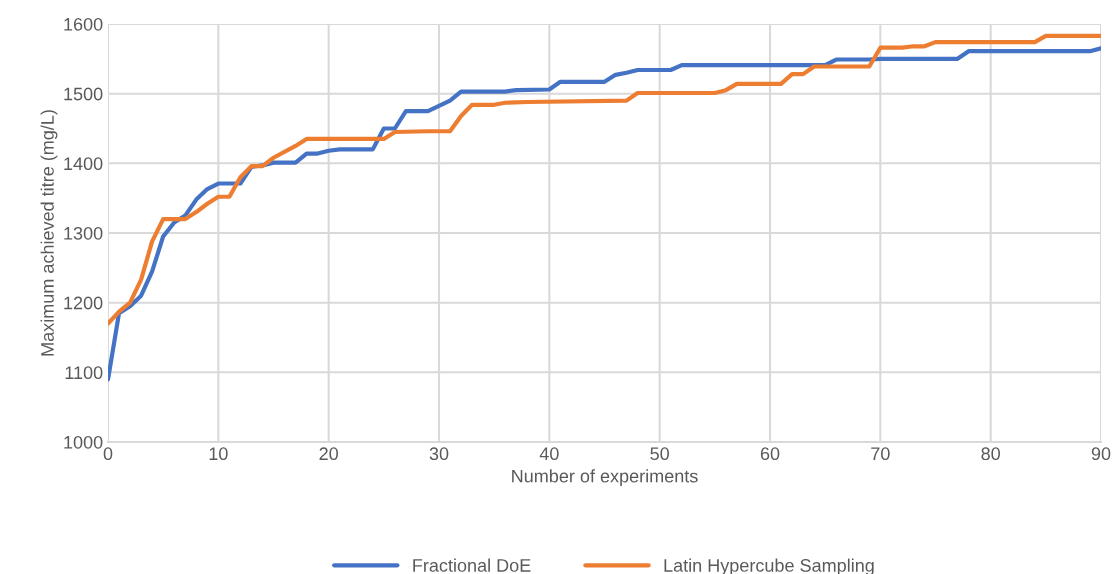 The height and width of the screenshot is (574, 1114). What do you see at coordinates (549, 454) in the screenshot?
I see `x-tick-label: 40` at bounding box center [549, 454].